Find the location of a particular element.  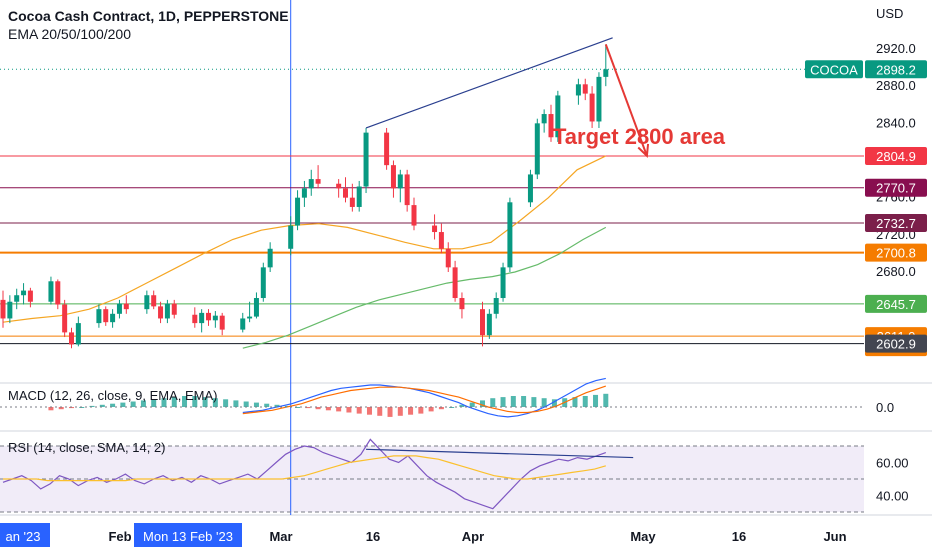

rsi-tick-label: 60.00 is located at coordinates (892, 463).